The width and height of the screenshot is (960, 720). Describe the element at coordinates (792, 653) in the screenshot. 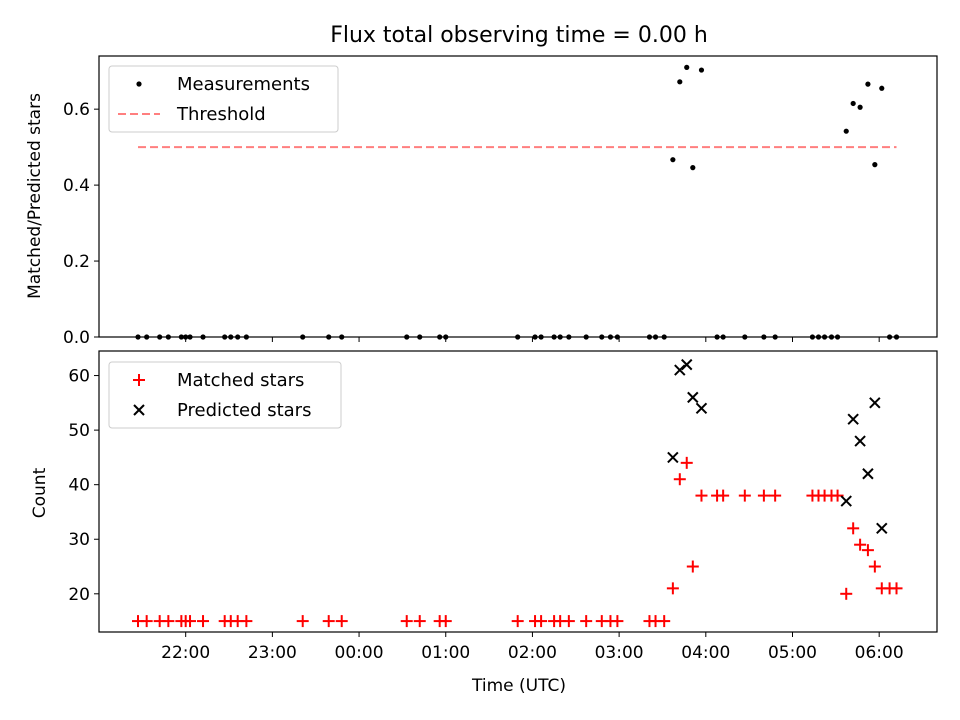

I see `x-tick-label: 05:00` at that location.